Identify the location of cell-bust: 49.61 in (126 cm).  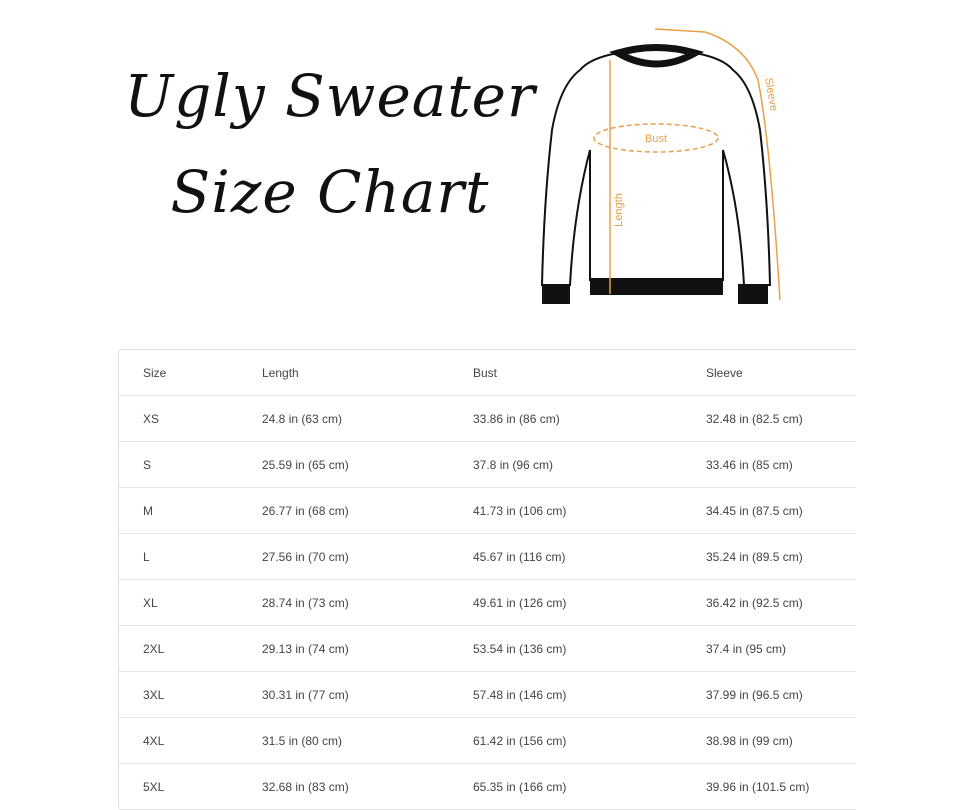
(520, 602).